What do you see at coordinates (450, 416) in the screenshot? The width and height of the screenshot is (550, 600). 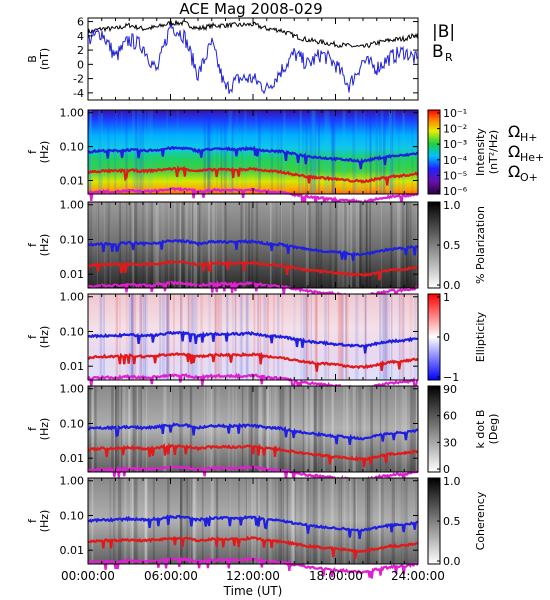 I see `colorbar-tick-label: 60` at bounding box center [450, 416].